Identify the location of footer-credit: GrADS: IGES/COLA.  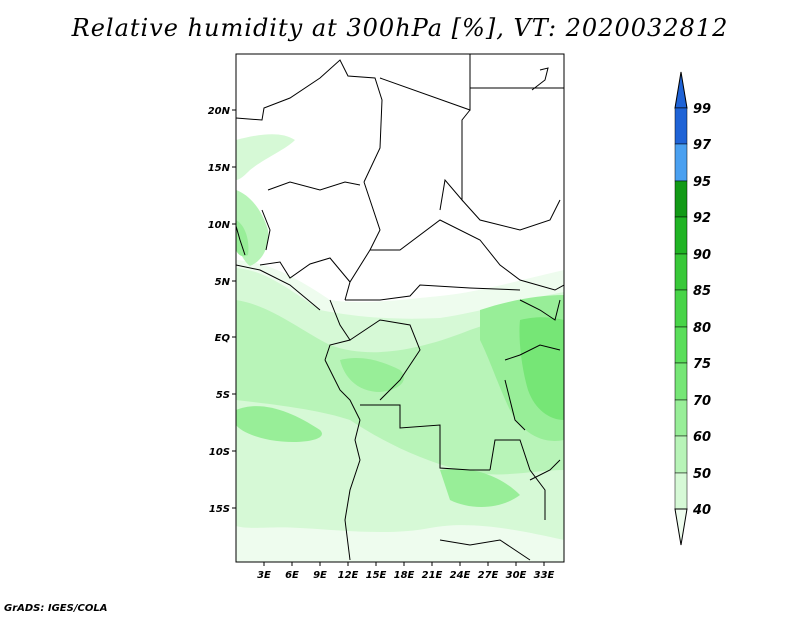
(56, 608).